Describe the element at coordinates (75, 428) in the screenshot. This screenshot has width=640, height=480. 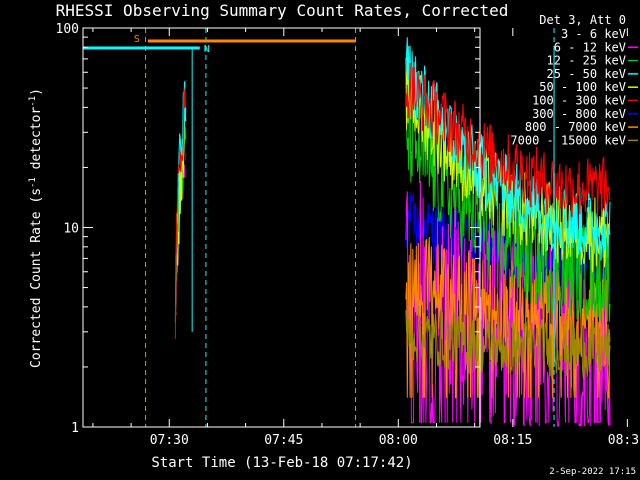
I see `y-tick-label: 1` at that location.